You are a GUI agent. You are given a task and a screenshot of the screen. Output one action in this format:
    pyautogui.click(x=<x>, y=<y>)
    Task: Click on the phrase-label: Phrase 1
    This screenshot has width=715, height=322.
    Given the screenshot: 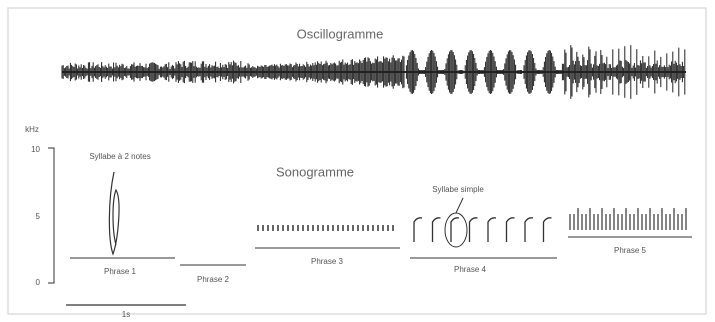 What is the action you would take?
    pyautogui.click(x=120, y=271)
    